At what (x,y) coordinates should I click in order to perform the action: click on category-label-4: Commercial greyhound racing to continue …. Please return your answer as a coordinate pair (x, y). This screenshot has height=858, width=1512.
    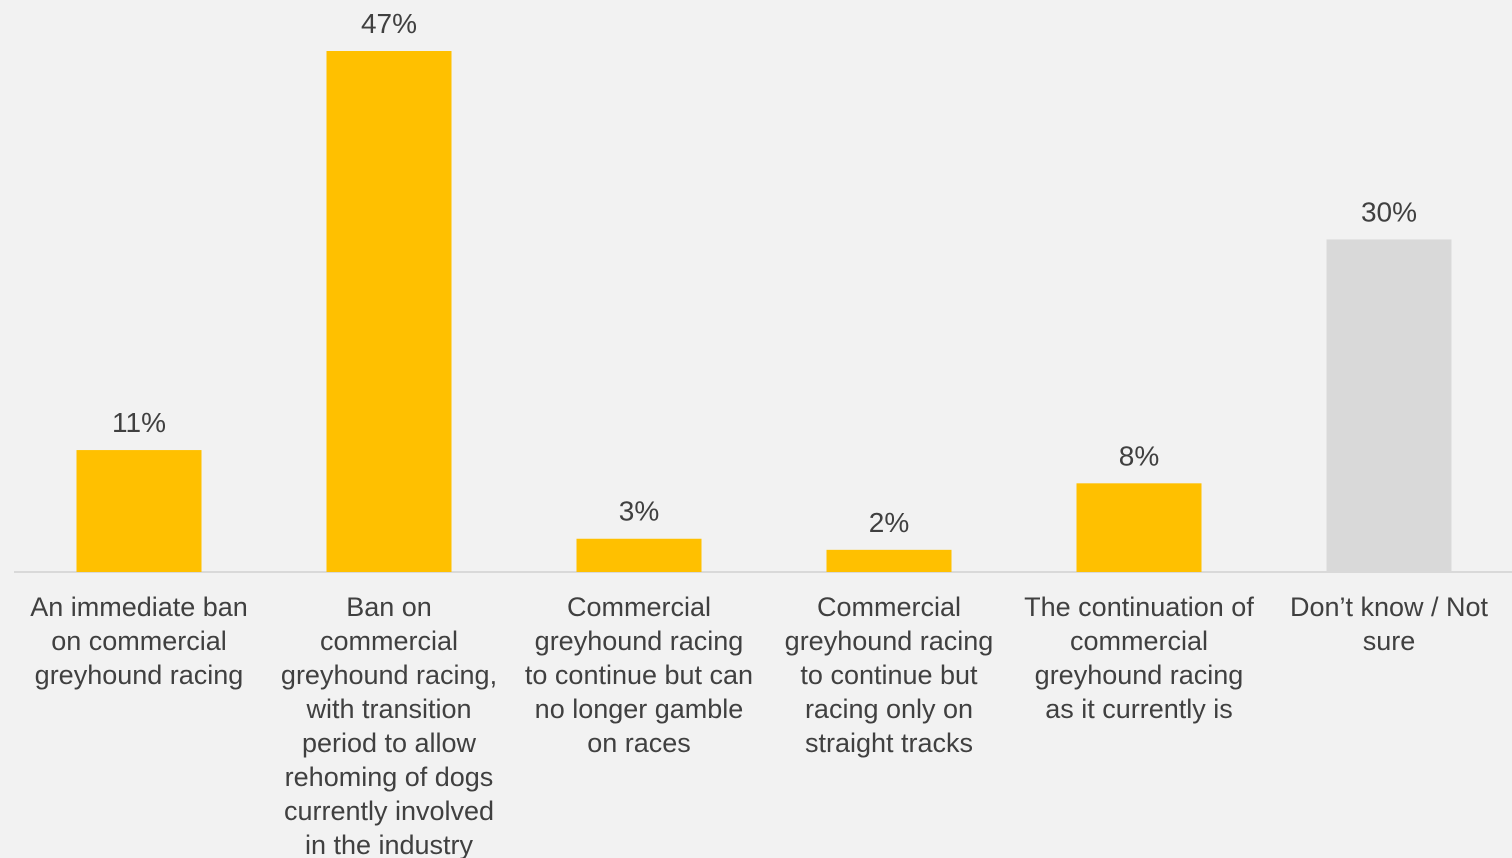
    Looking at the image, I should click on (889, 675).